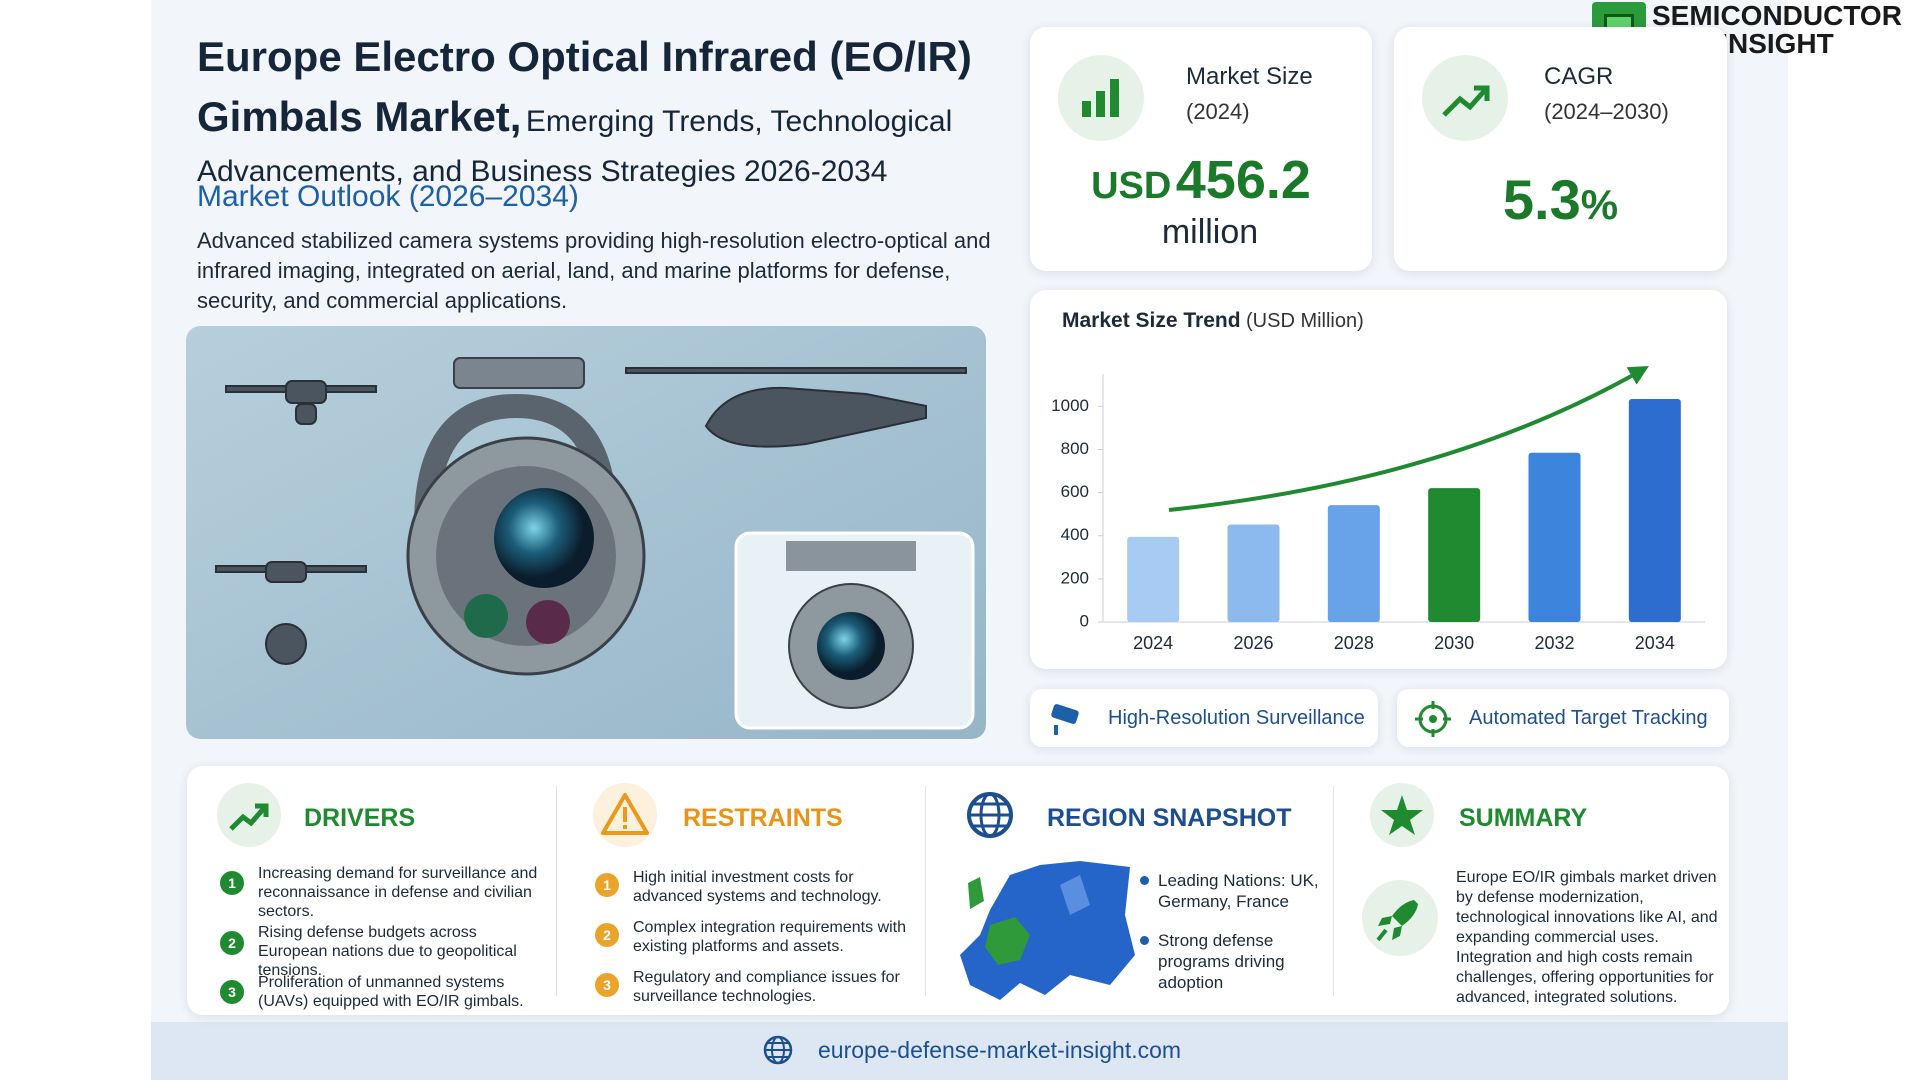  Describe the element at coordinates (1305, 321) in the screenshot. I see `chart-subtitle: (USD Million)` at that location.